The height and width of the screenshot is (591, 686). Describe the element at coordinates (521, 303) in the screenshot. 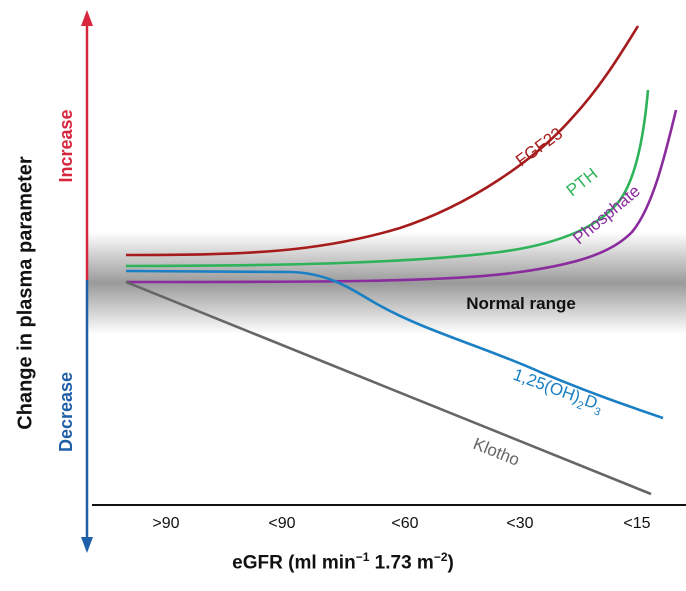

I see `normal-range-label: Normal range` at that location.